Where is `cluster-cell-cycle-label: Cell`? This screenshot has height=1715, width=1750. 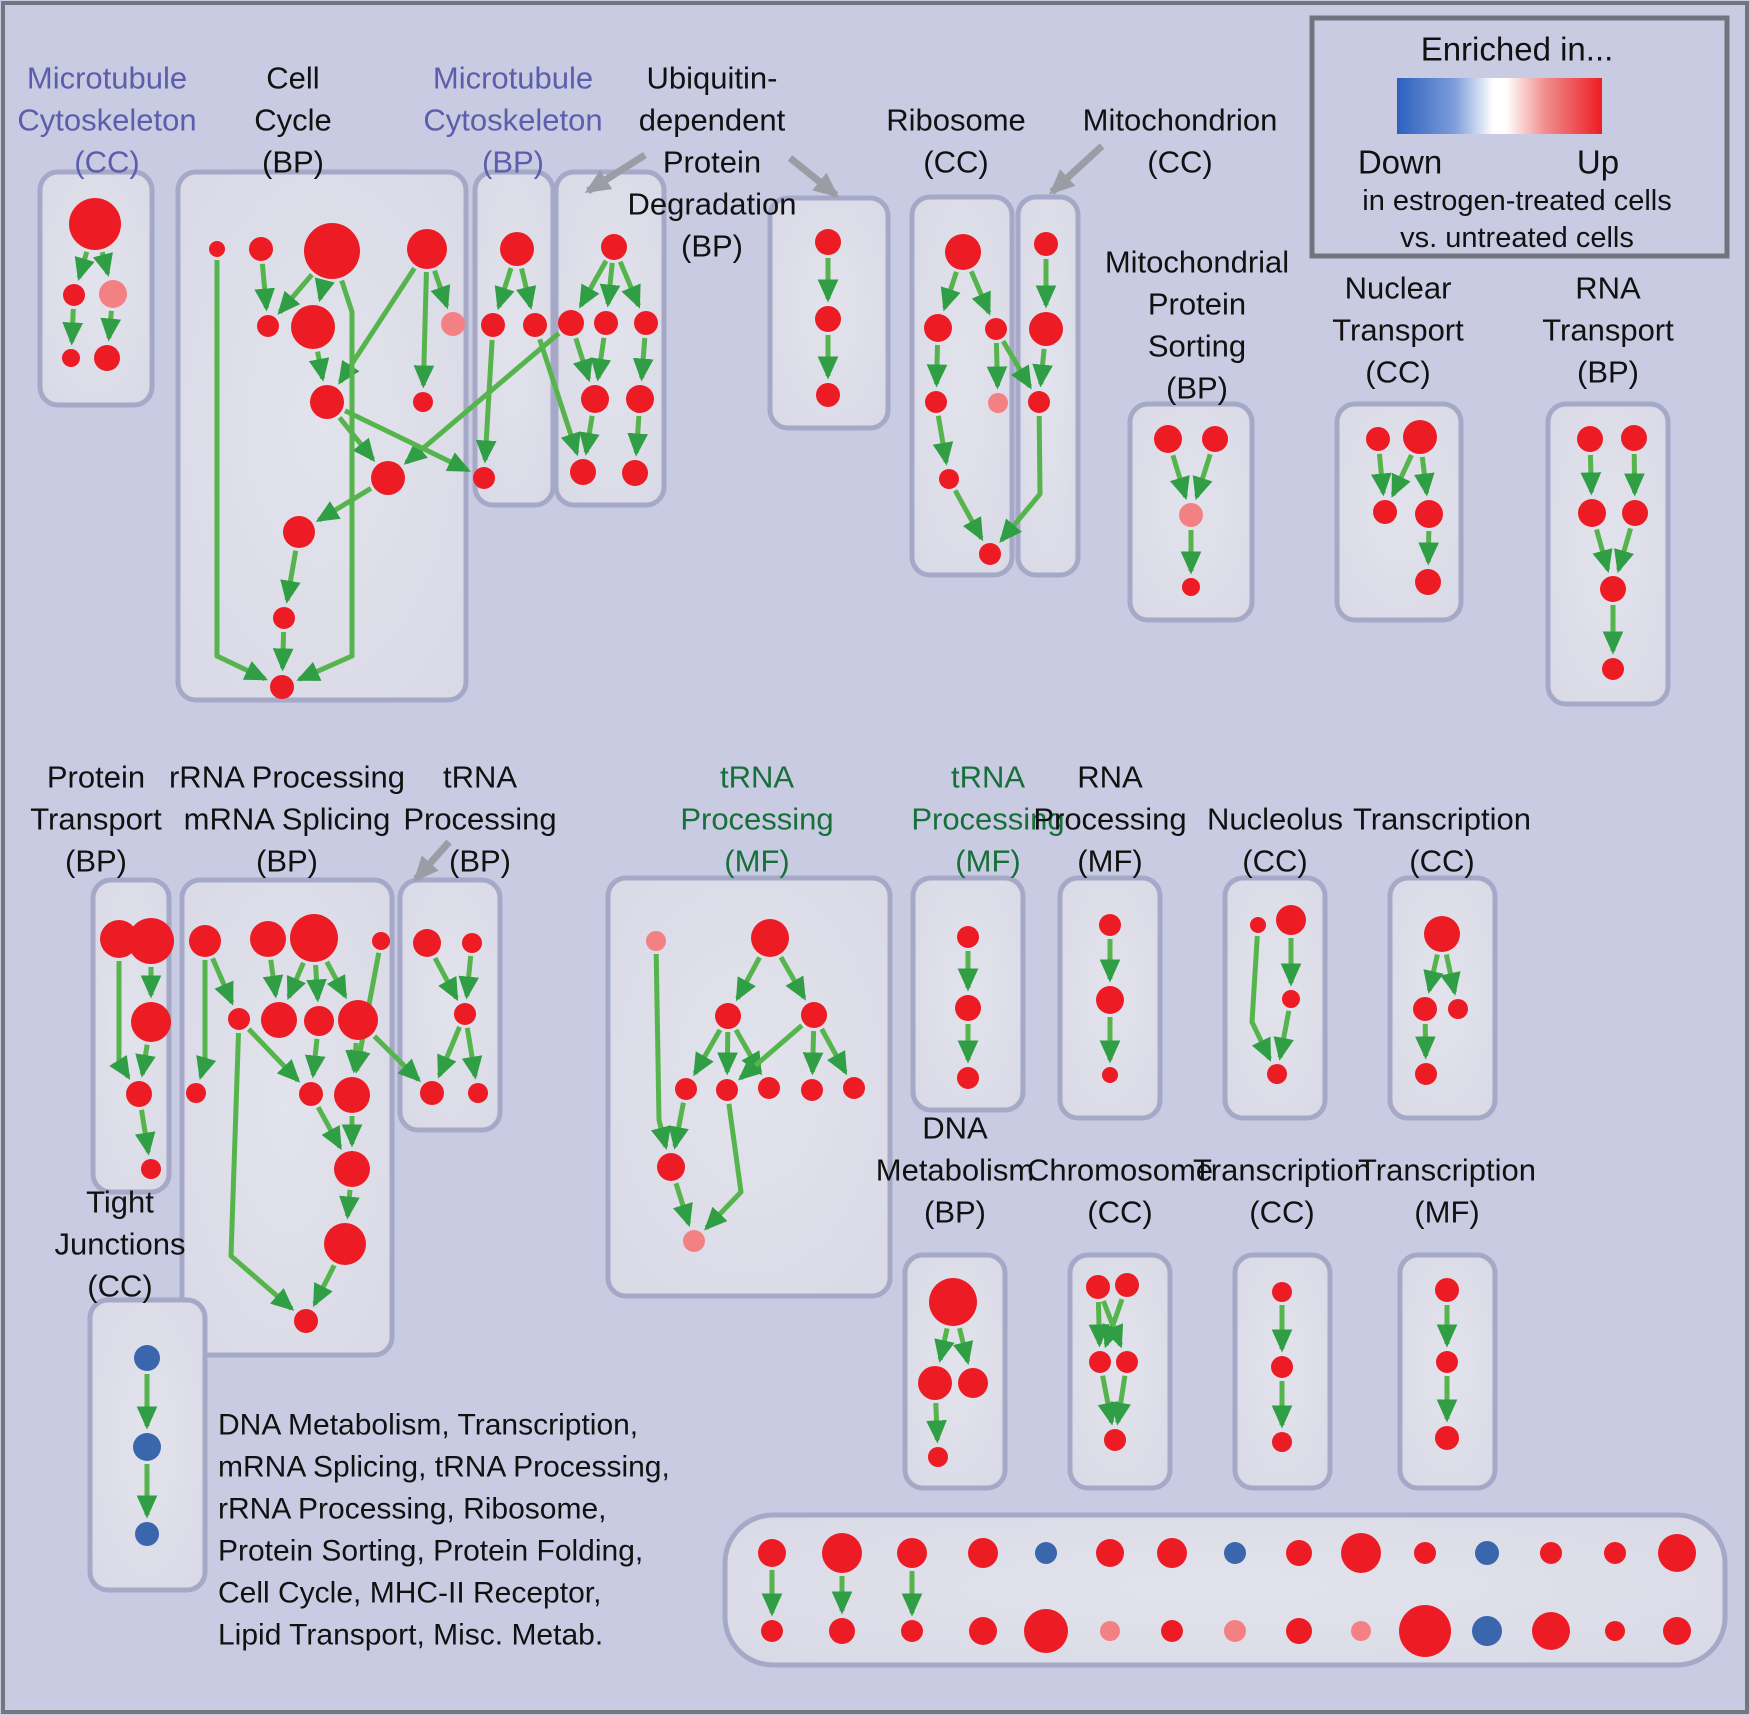
cluster-cell-cycle-label: Cell is located at coordinates (292, 78).